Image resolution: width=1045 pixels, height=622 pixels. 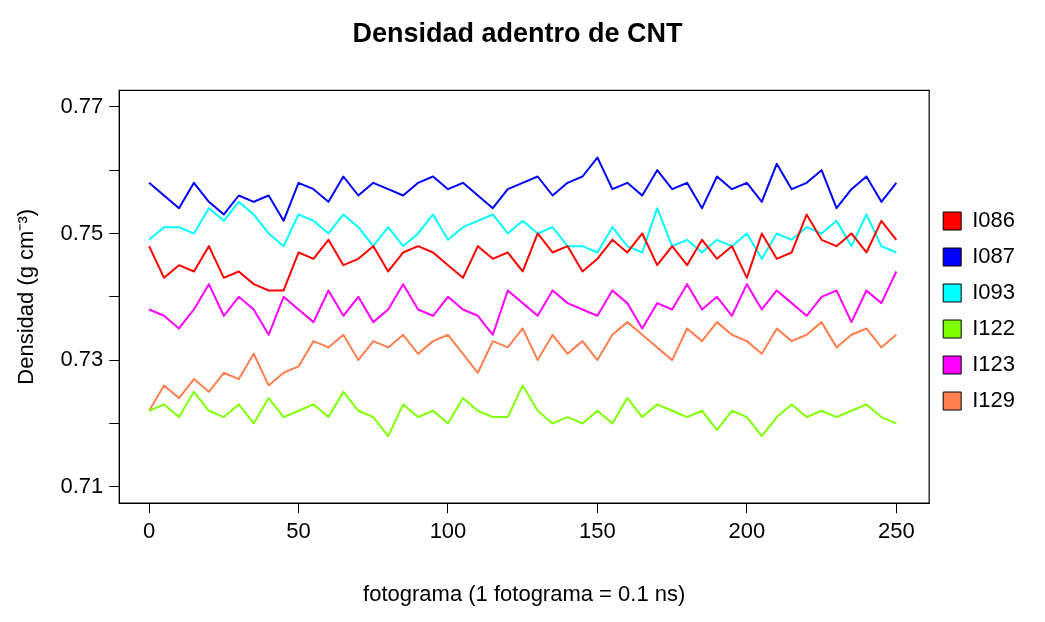 What do you see at coordinates (524, 593) in the screenshot?
I see `x-axis-title: fotograma (1 fotograma = 0.1 ns)` at bounding box center [524, 593].